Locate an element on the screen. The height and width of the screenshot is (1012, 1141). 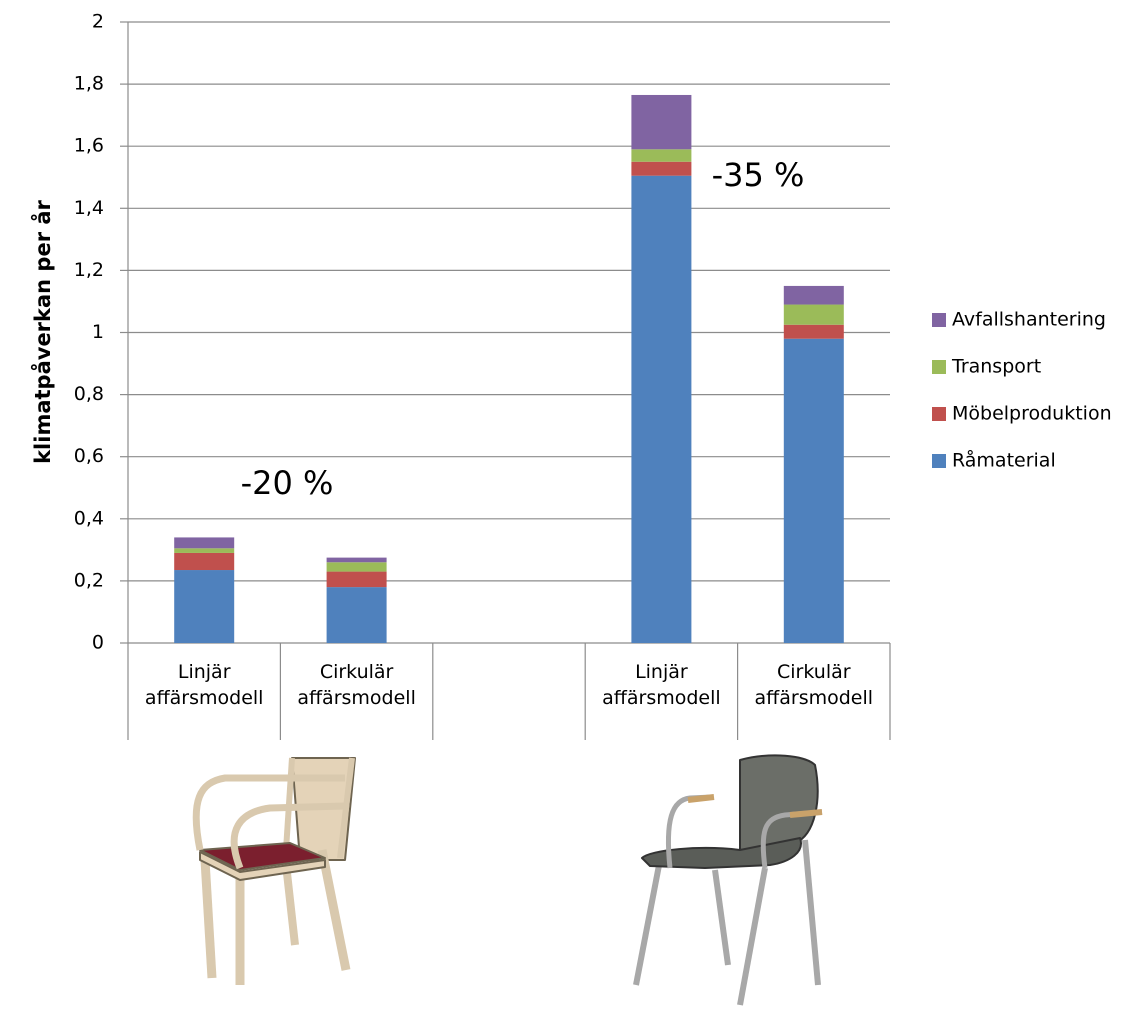
y-axis-label: klimatpåverkan per år is located at coordinates (42, 331).